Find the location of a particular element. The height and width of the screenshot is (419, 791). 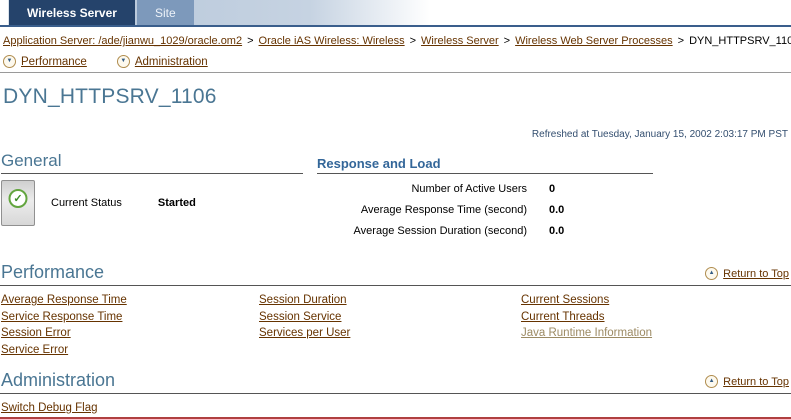

link-switch-debug-flag: Switch Debug Flag is located at coordinates (49, 408).